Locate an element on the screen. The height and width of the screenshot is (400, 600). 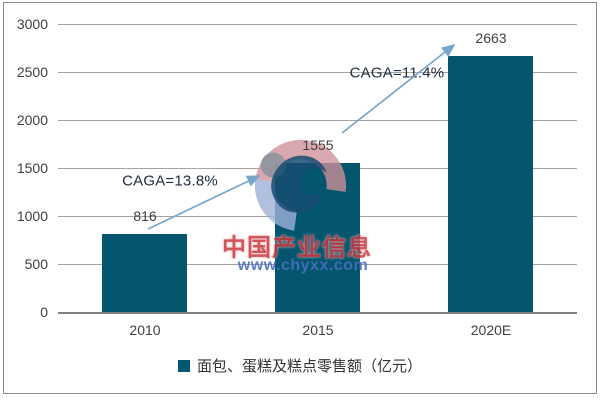
x-tick-label: 2015 is located at coordinates (318, 330).